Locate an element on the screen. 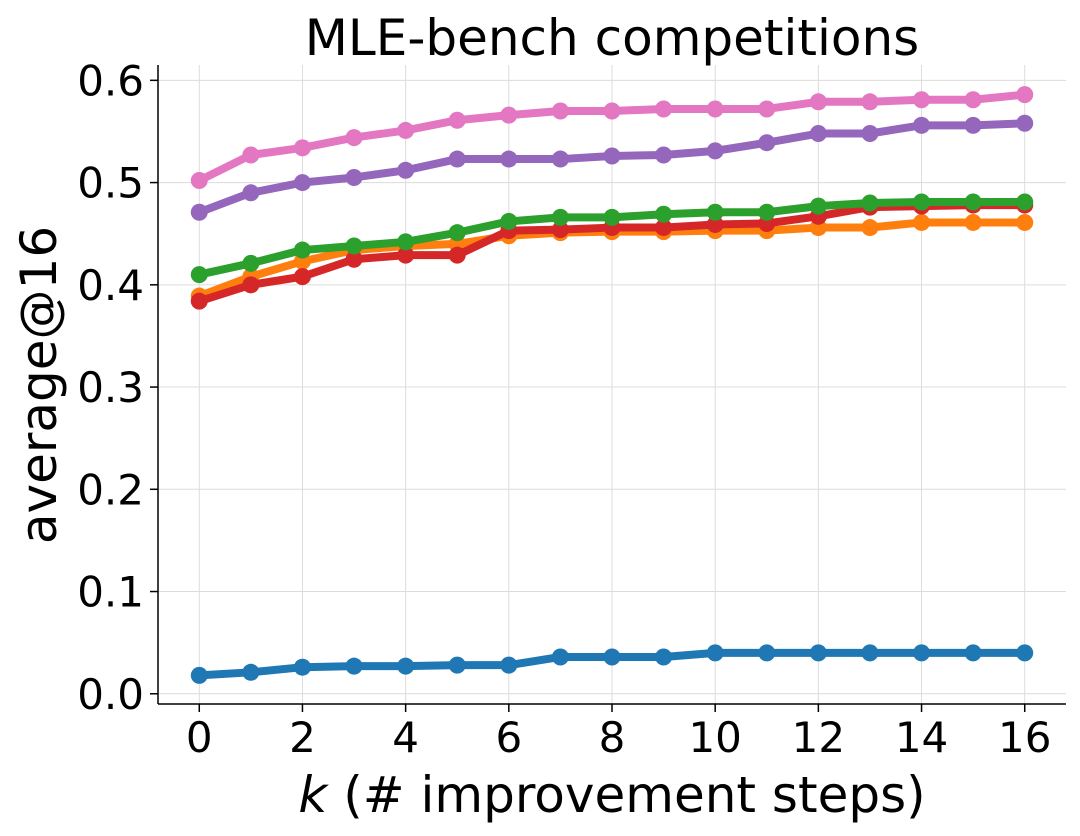 The width and height of the screenshot is (1080, 836). x-axis-label: k (# improvement steps) is located at coordinates (611, 795).